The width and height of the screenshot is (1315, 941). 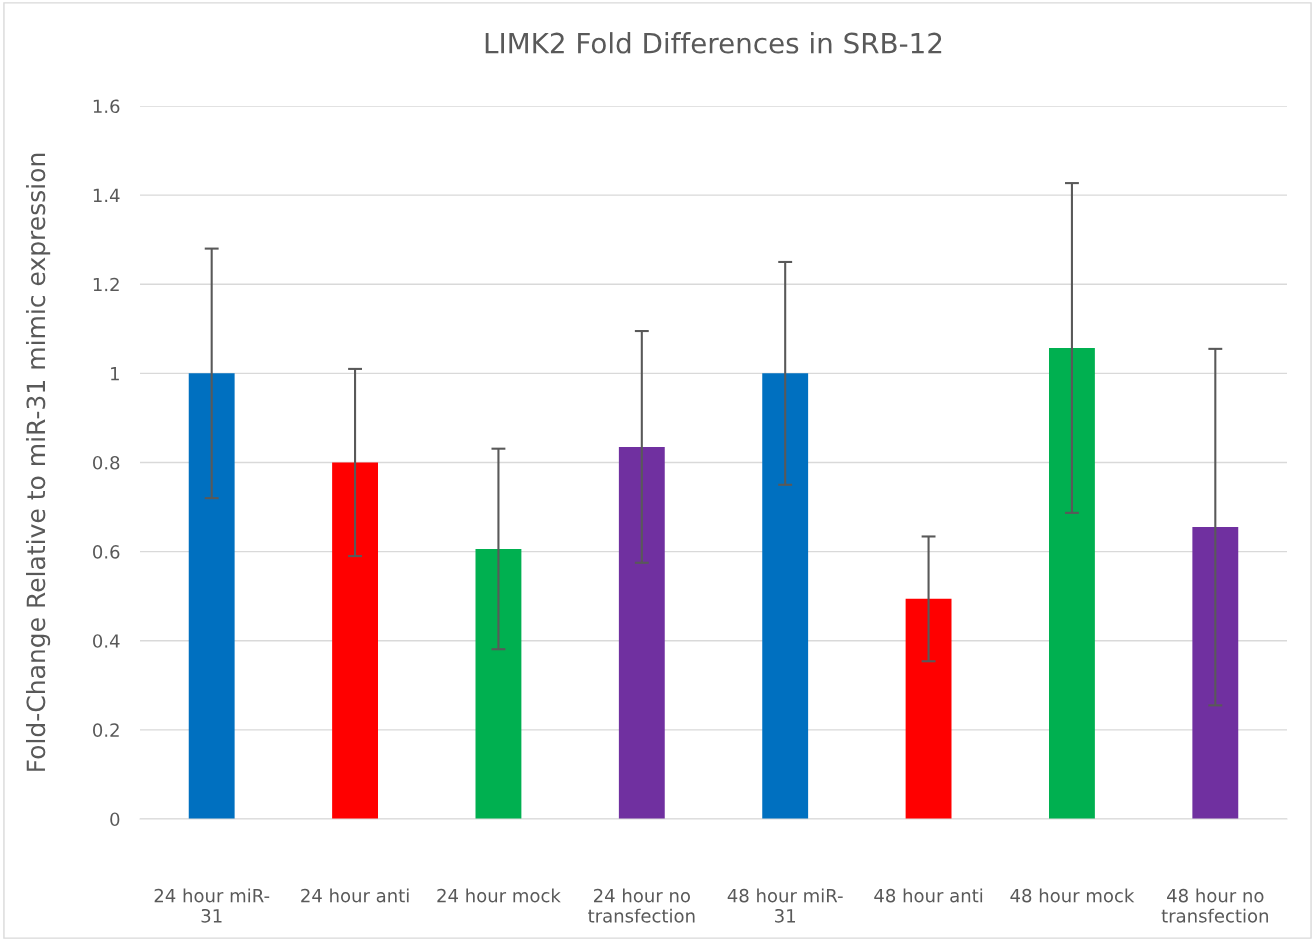 I want to click on x-tick-label: 48 hour anti, so click(x=928, y=895).